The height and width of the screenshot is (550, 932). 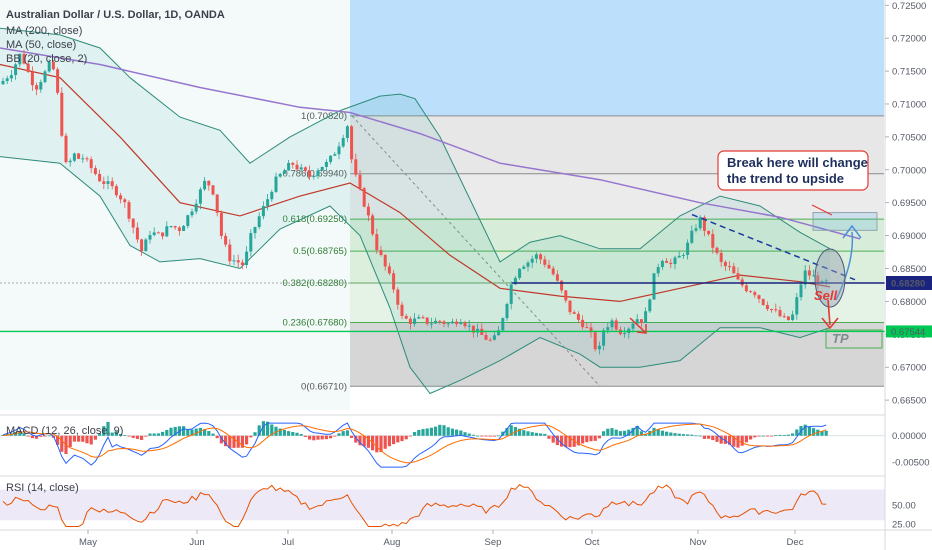 I want to click on support-price-badge, so click(x=909, y=331).